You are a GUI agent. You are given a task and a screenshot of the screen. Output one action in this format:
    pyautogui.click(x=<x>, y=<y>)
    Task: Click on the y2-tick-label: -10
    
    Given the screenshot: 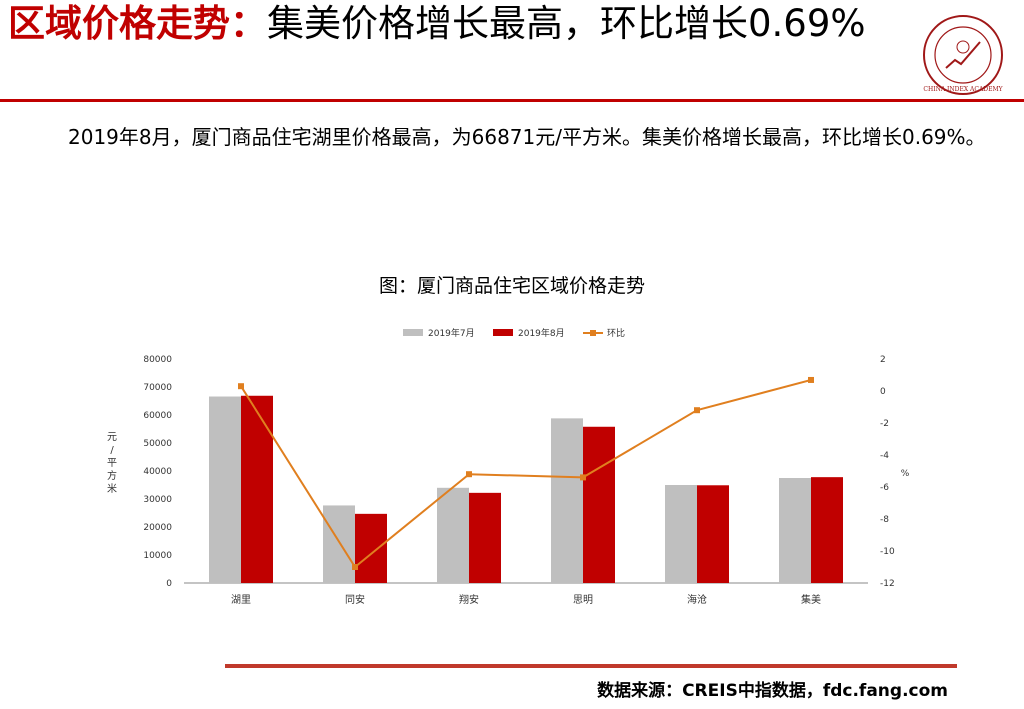 What is the action you would take?
    pyautogui.click(x=887, y=552)
    